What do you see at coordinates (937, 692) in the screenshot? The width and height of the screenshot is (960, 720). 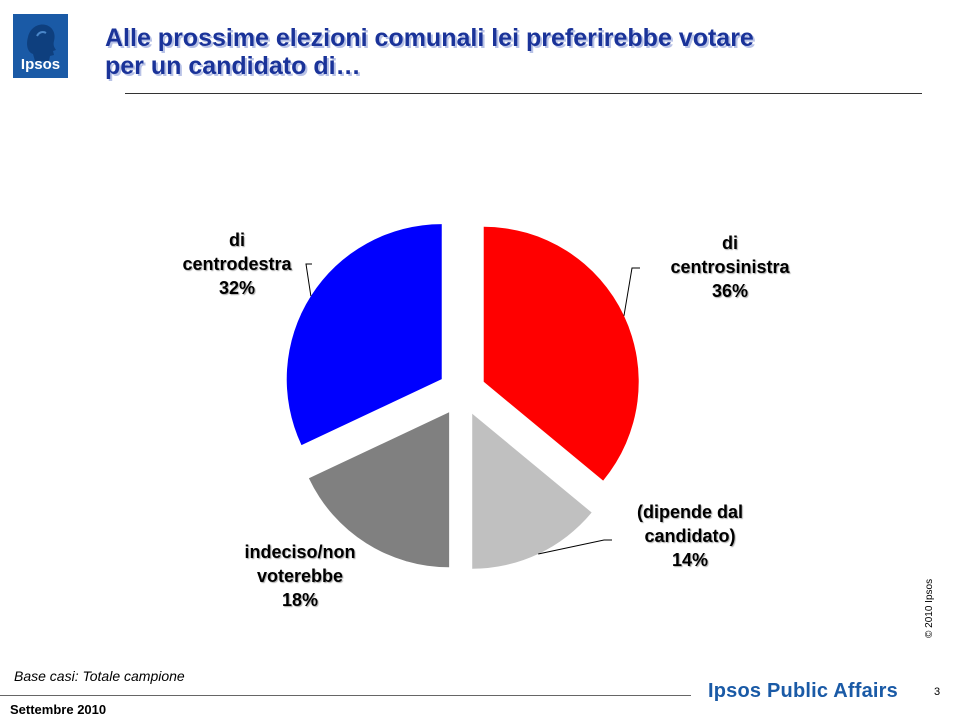 I see `page-number: 3` at bounding box center [937, 692].